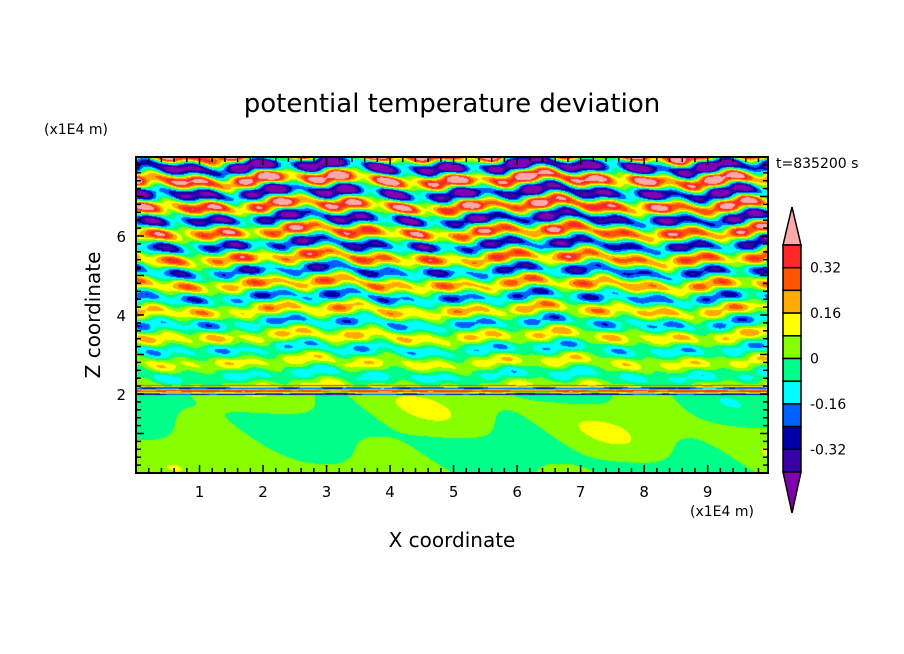 The height and width of the screenshot is (654, 904). Describe the element at coordinates (825, 269) in the screenshot. I see `colorbar-label: 0.32` at that location.